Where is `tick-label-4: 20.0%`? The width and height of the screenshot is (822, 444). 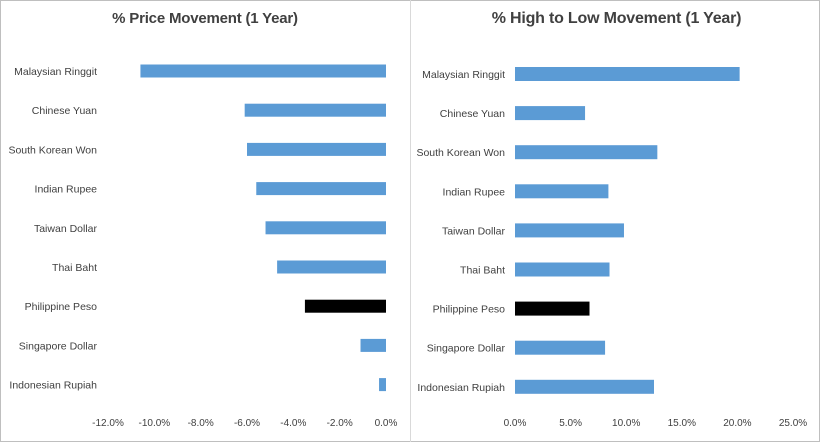
tick-label-4: 20.0% is located at coordinates (737, 423).